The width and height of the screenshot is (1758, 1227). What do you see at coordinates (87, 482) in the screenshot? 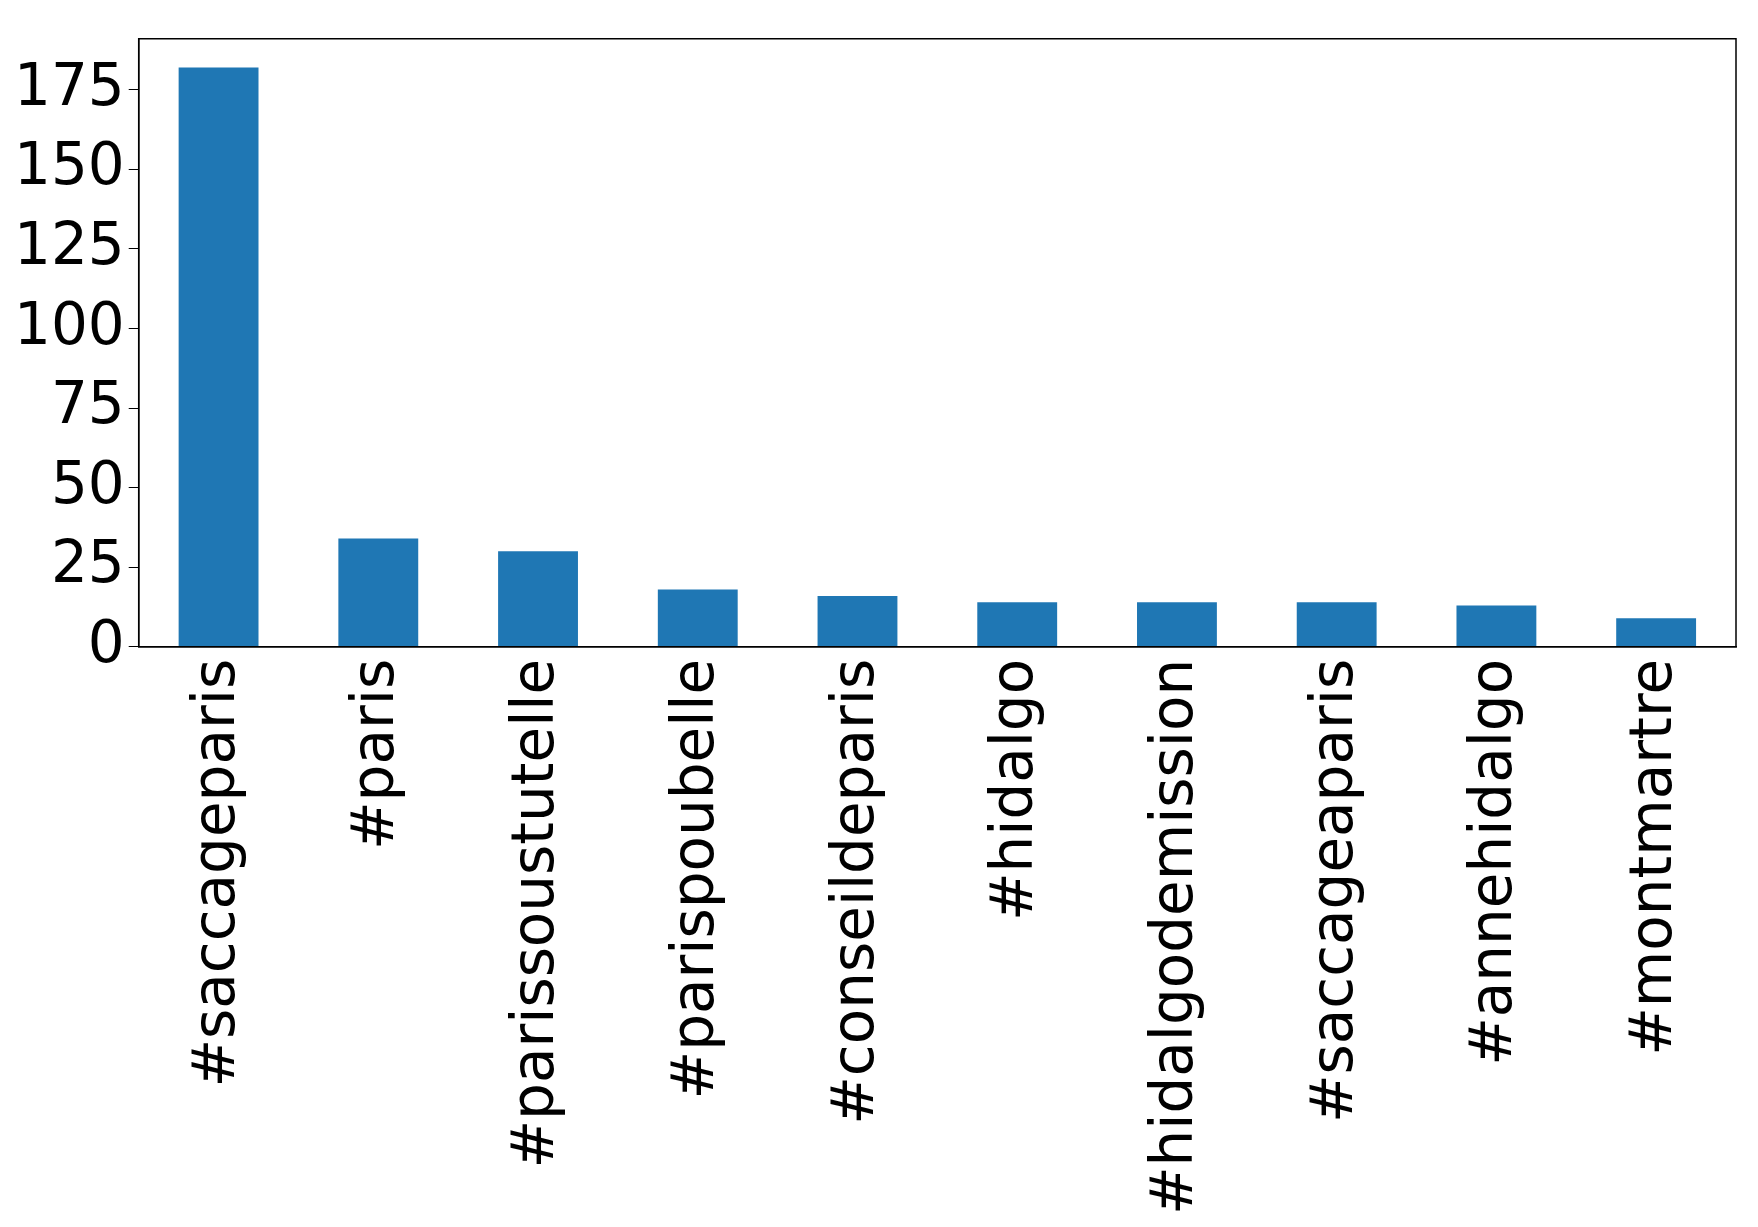
I see `y-tick-label: 50` at bounding box center [87, 482].